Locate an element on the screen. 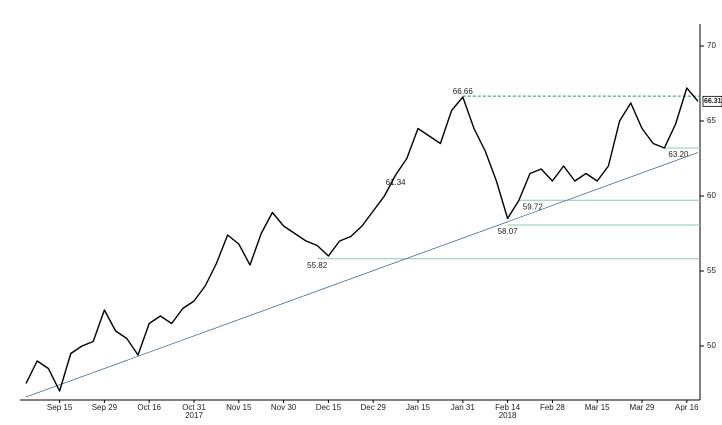 Image resolution: width=722 pixels, height=425 pixels. year-label: 2017 is located at coordinates (194, 415).